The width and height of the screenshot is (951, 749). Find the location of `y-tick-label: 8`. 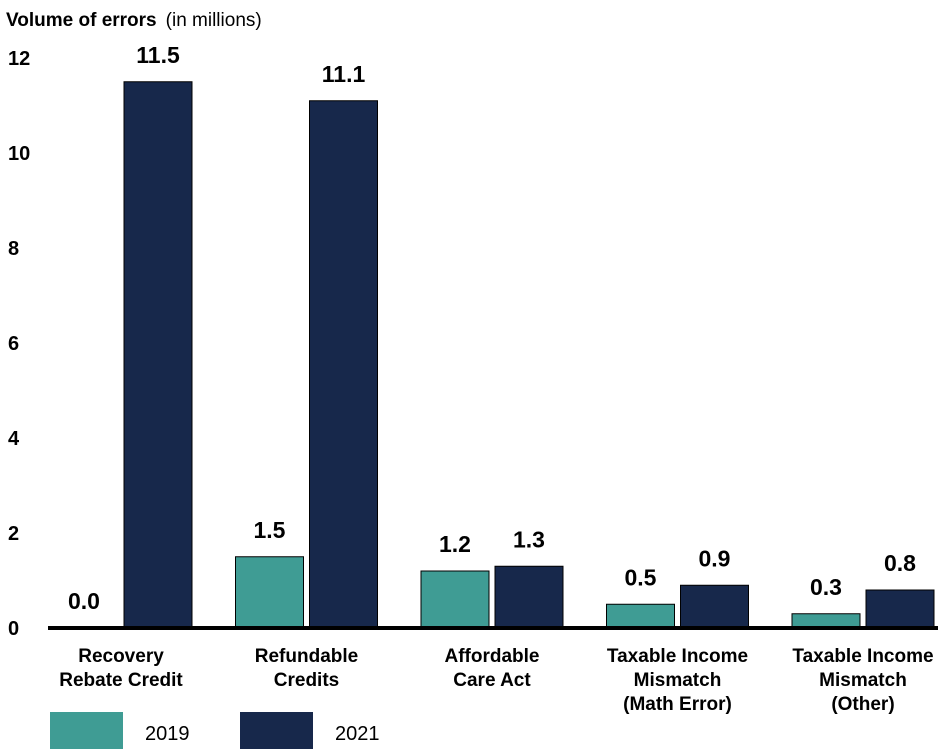

y-tick-label: 8 is located at coordinates (13, 249).